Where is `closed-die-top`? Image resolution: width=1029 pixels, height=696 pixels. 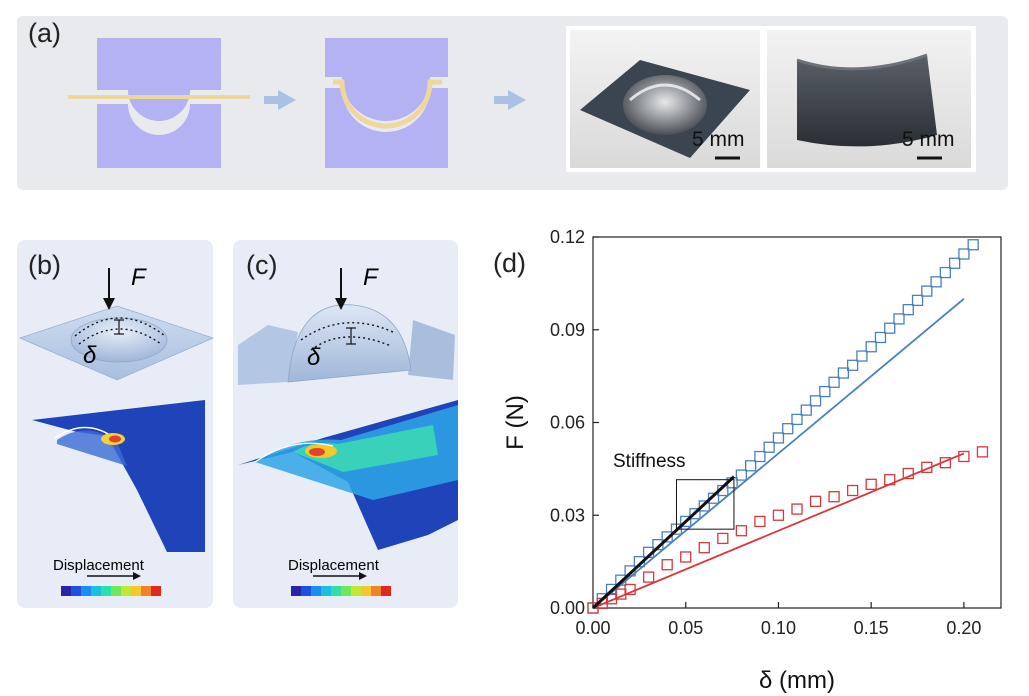
closed-die-top is located at coordinates (386, 79).